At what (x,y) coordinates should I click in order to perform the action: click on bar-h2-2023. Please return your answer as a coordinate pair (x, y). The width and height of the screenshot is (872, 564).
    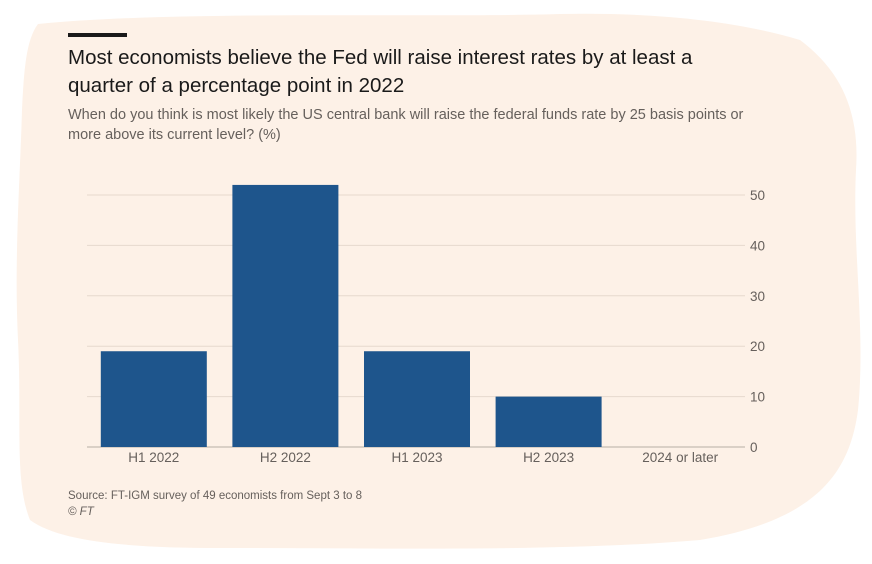
    Looking at the image, I should click on (548, 421).